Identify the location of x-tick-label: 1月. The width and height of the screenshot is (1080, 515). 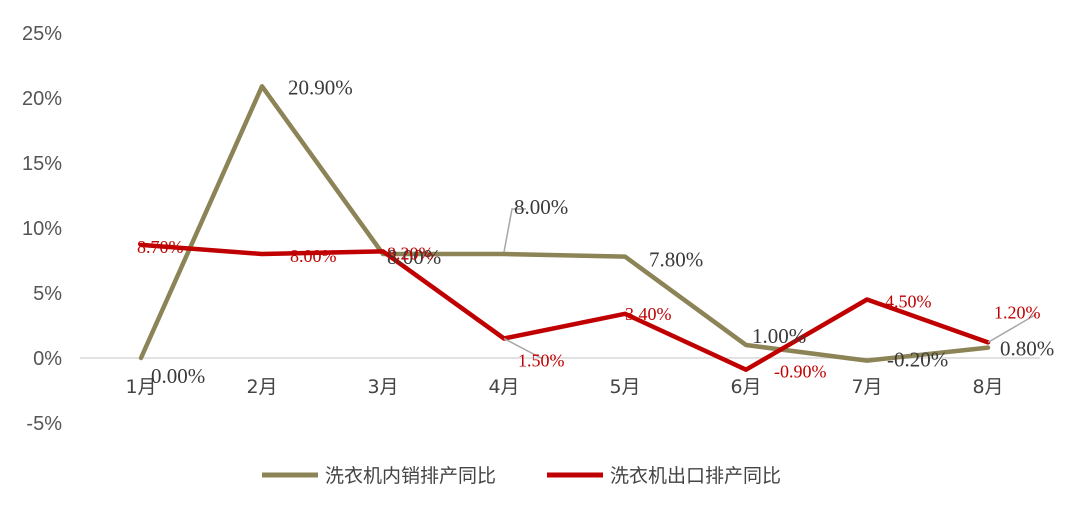
(140, 387).